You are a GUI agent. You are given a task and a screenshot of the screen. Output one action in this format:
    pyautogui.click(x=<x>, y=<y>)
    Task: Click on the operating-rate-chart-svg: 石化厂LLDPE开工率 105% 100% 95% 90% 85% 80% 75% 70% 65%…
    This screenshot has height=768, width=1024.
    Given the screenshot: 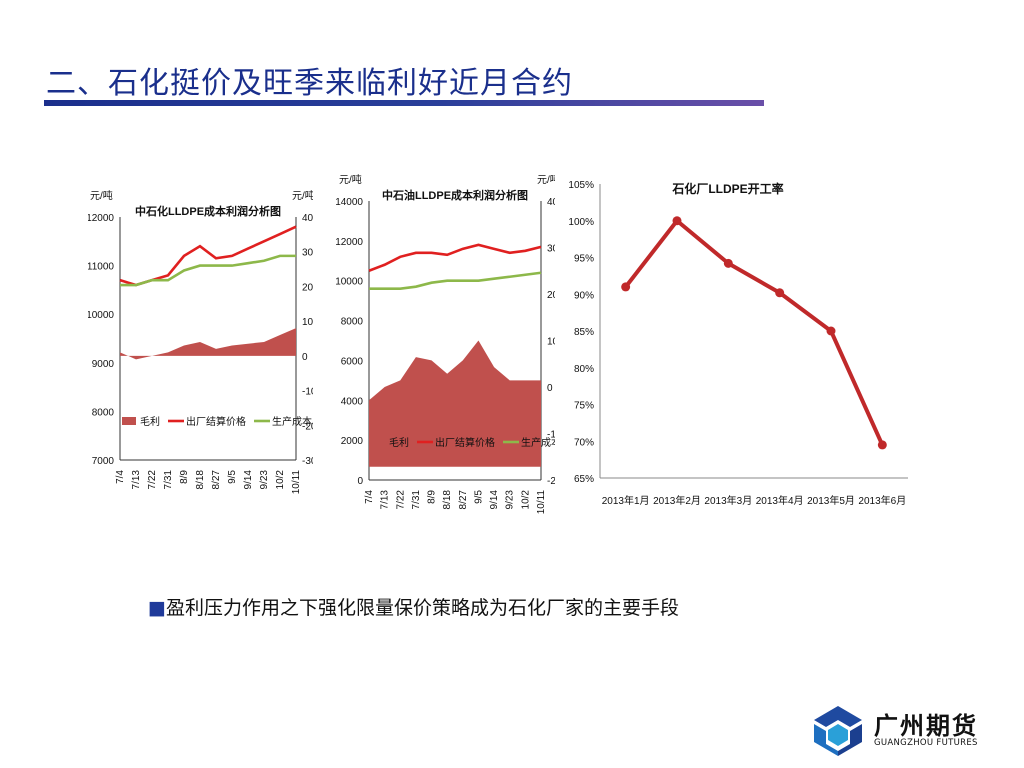 What is the action you would take?
    pyautogui.click(x=738, y=343)
    